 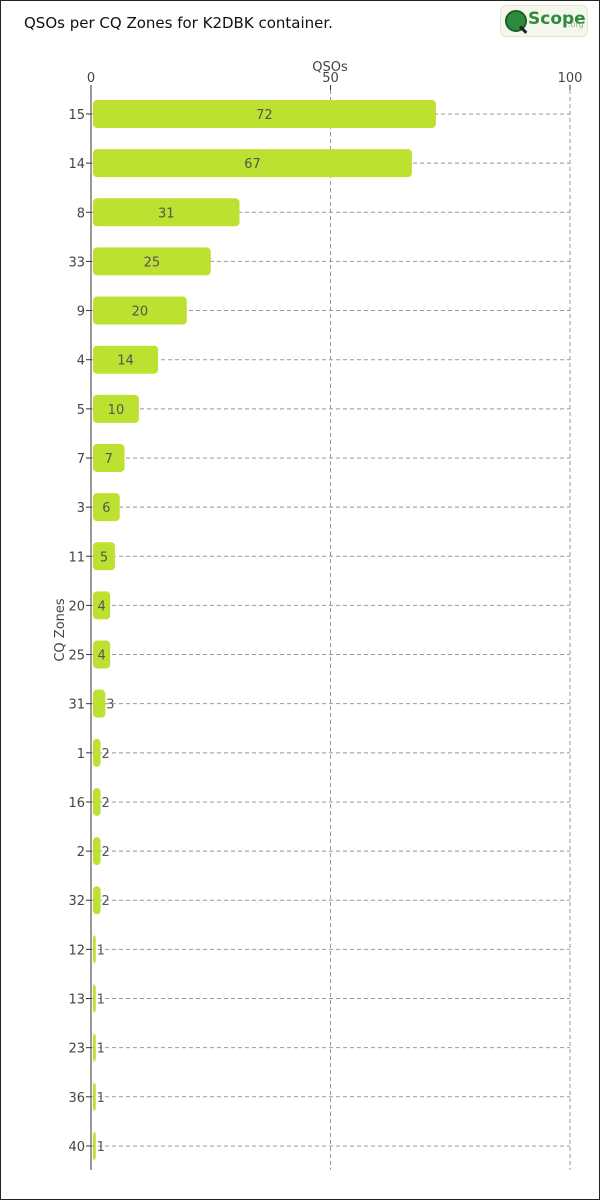 I want to click on bar-value-label: 7, so click(x=109, y=459).